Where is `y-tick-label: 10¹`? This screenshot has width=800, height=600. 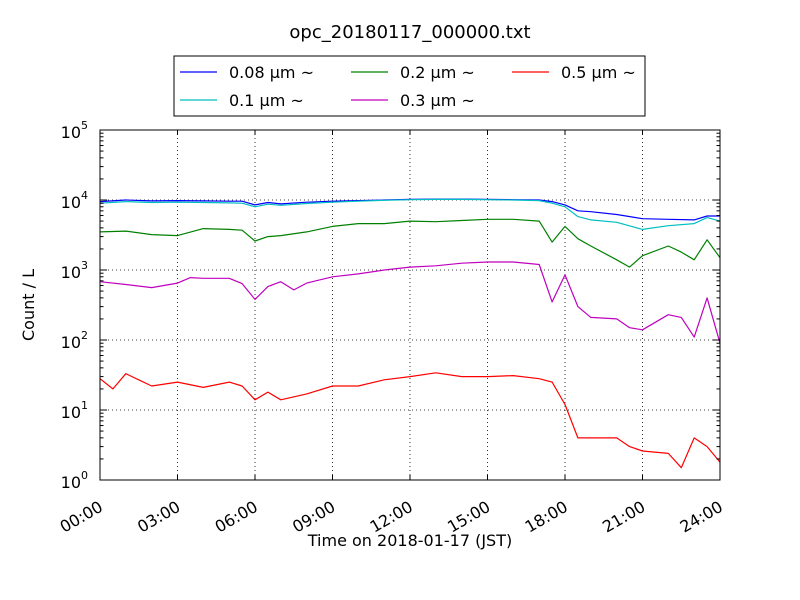 y-tick-label: 10¹ is located at coordinates (74, 410).